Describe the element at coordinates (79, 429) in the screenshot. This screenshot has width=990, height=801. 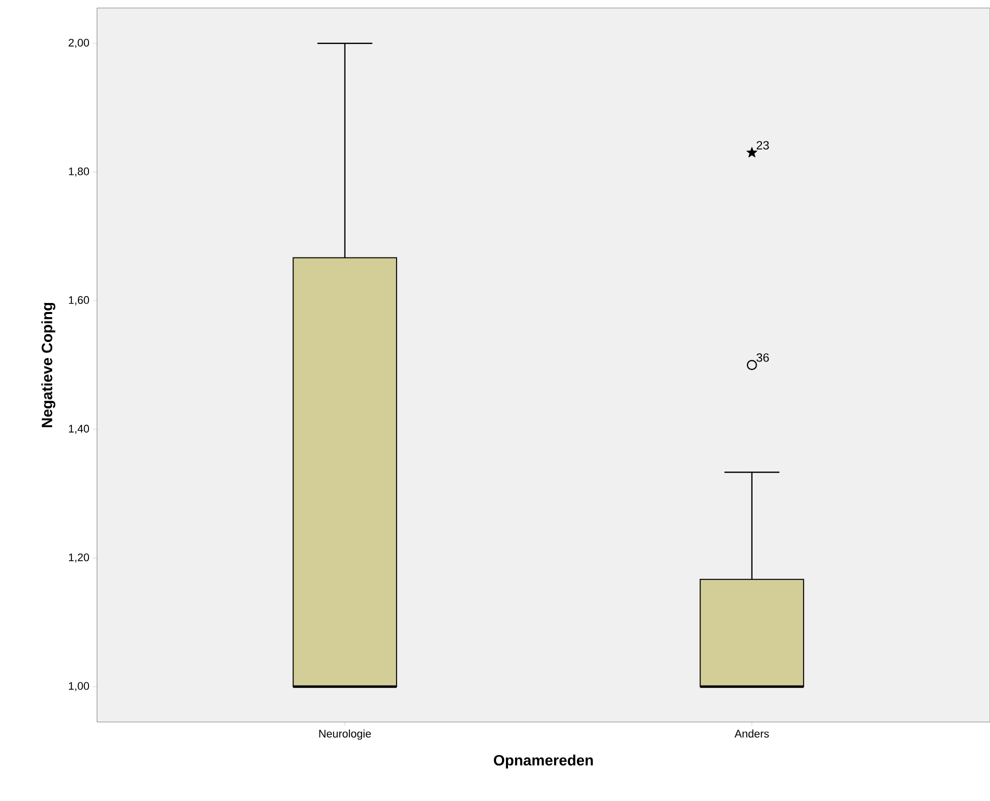
I see `y-tick-label: 1,40` at that location.